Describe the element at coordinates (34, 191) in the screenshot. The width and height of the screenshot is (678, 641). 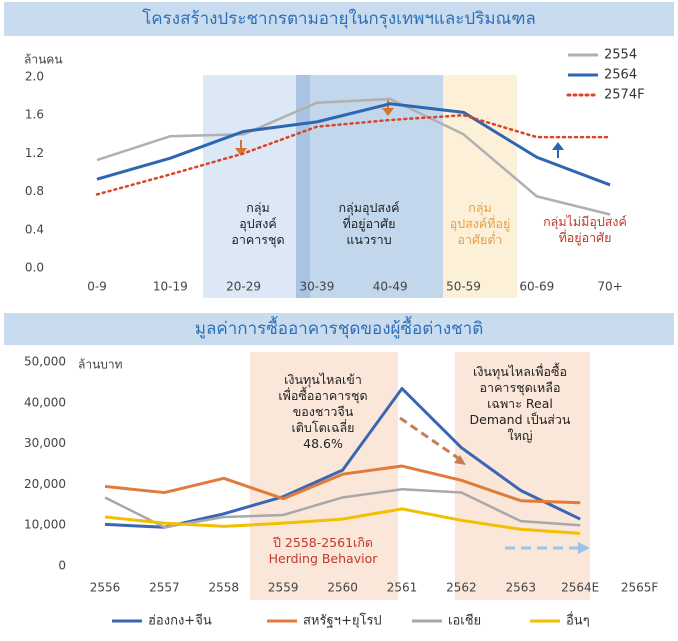
I see `y-tick-label: 0.8` at that location.